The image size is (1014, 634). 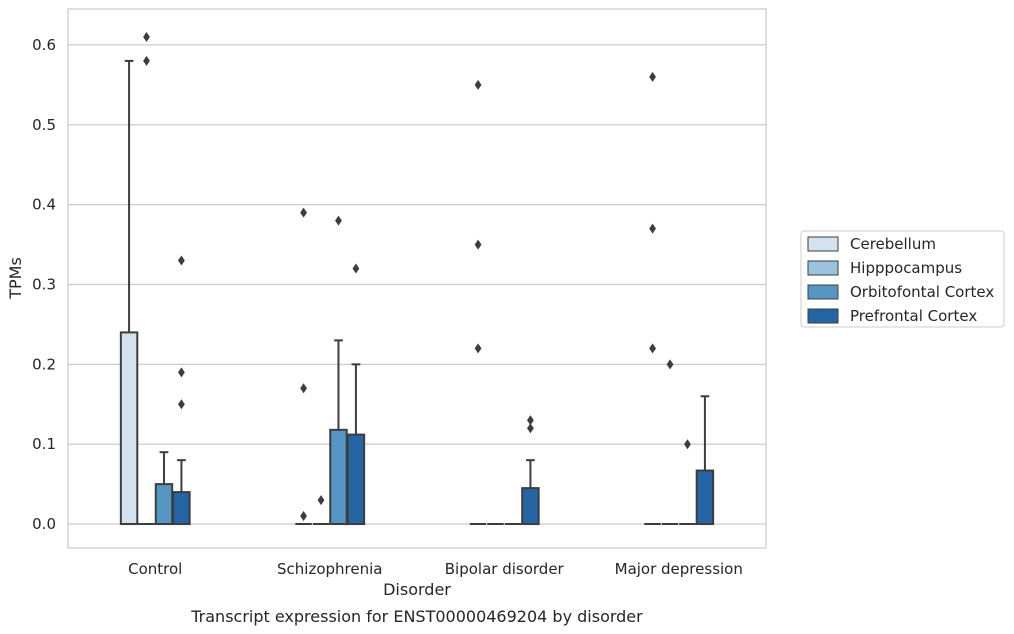 I want to click on x-tick-label: Major depression, so click(x=679, y=569).